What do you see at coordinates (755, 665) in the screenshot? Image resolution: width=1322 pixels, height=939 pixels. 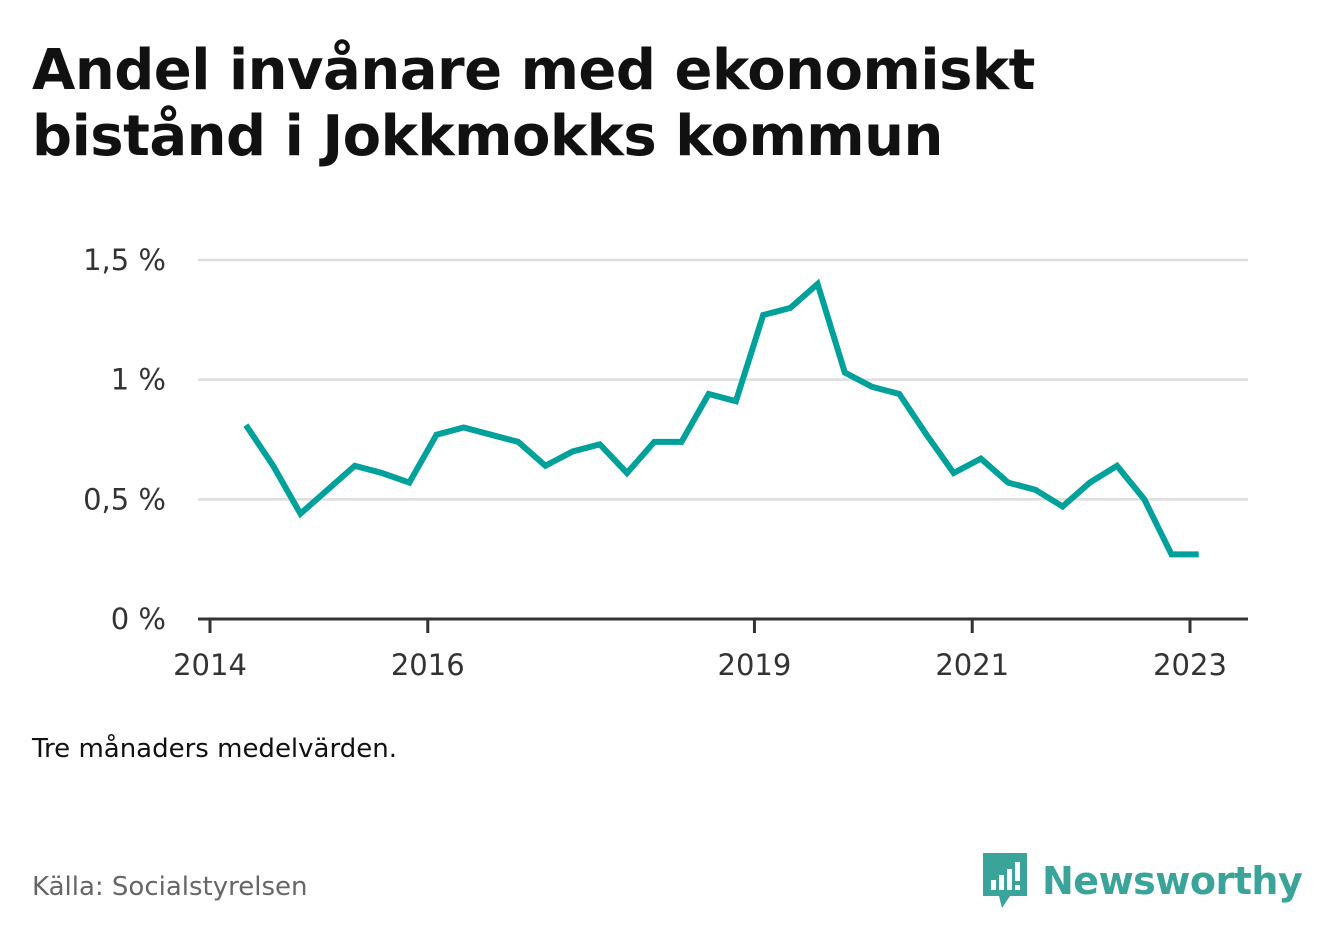 I see `x-tick-label: 2019` at bounding box center [755, 665].